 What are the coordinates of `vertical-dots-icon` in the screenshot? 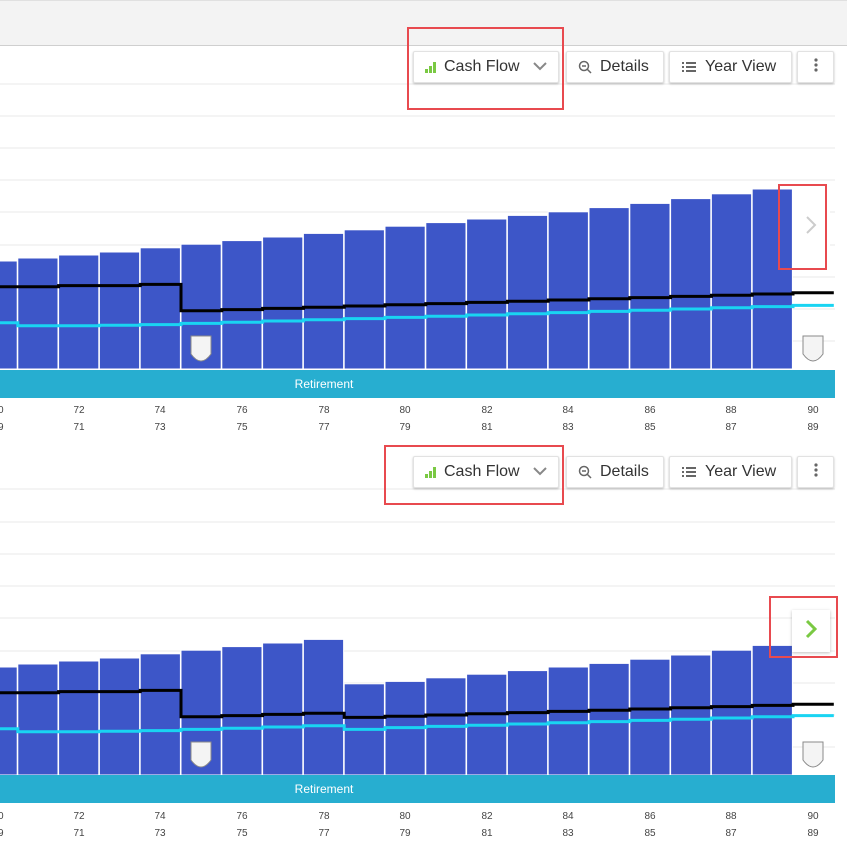 It's located at (815, 472).